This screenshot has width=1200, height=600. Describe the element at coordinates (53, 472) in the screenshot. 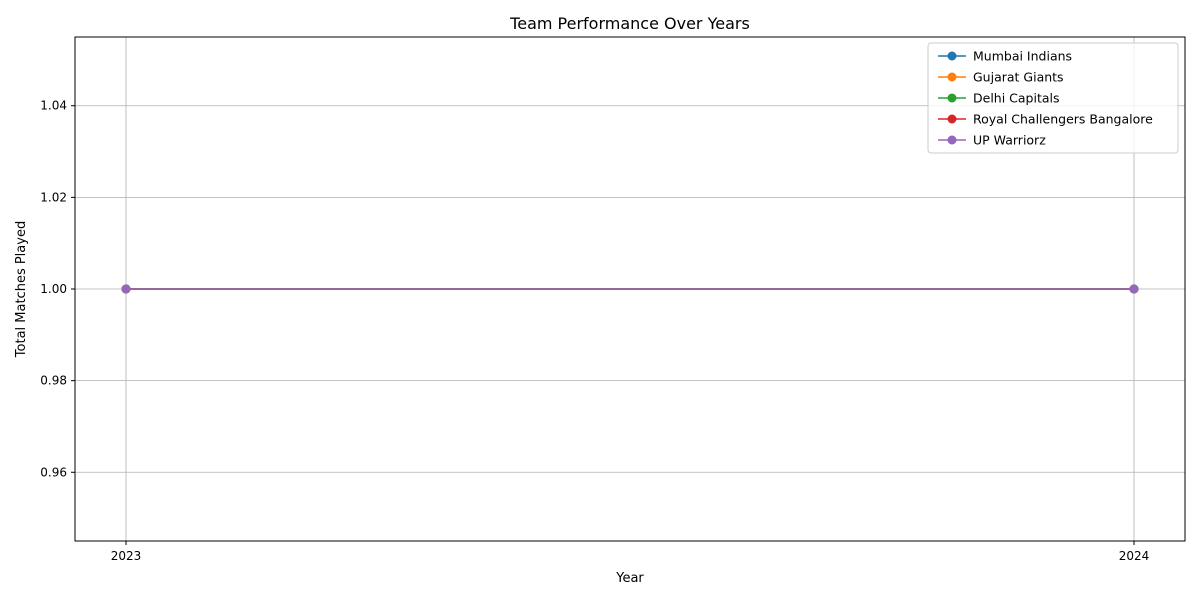

I see `y-tick-label: 0.96` at that location.